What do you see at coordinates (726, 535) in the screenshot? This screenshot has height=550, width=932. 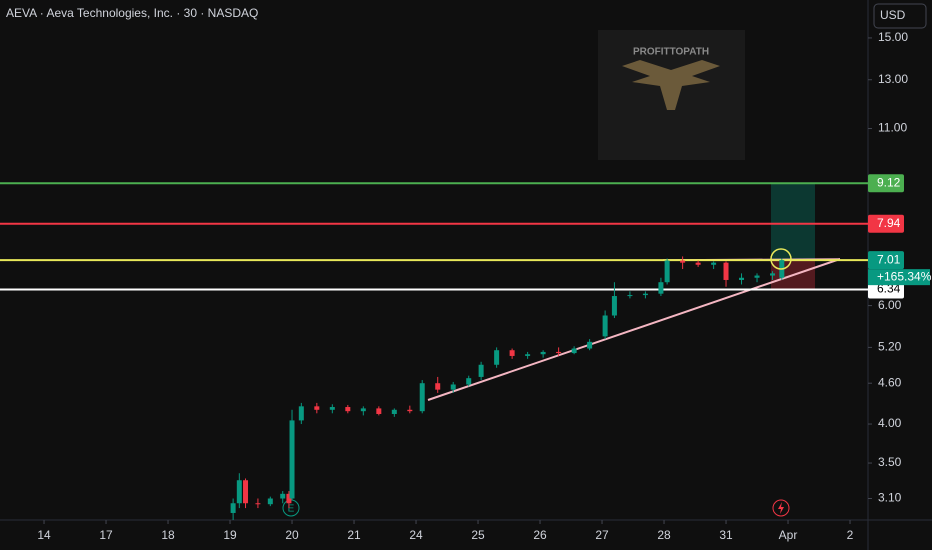 I see `x-tick-label: 31` at bounding box center [726, 535].